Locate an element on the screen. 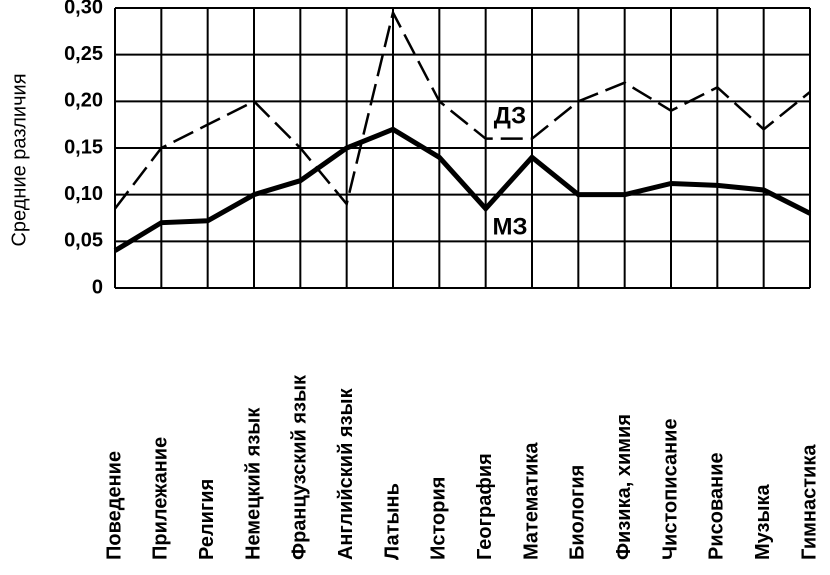 Image resolution: width=830 pixels, height=575 pixels. y-axis-label: Средние различия is located at coordinates (19, 159).